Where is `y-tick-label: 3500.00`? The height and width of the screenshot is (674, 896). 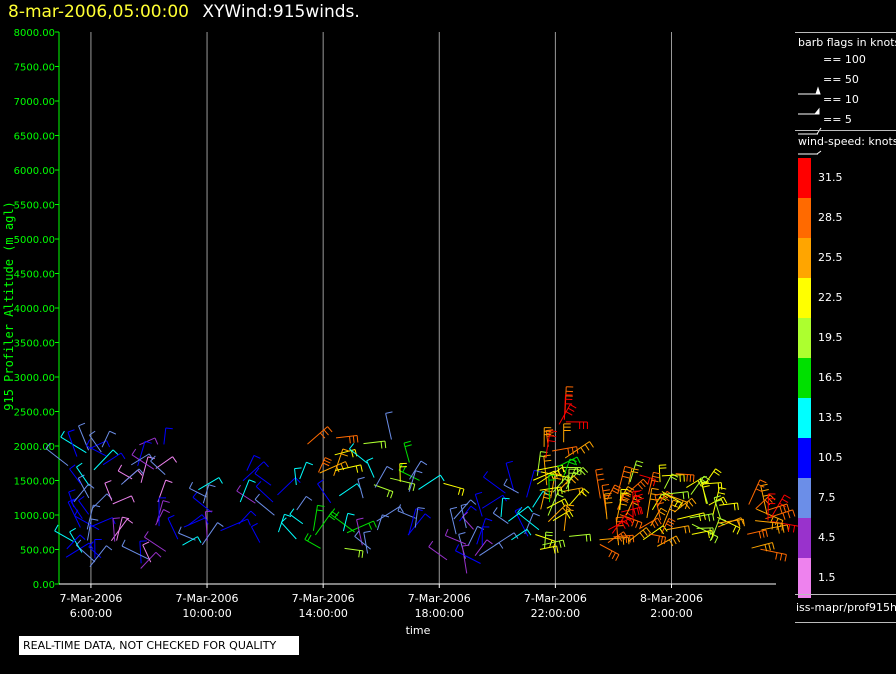
y-tick-label: 3500.00 is located at coordinates (34, 344).